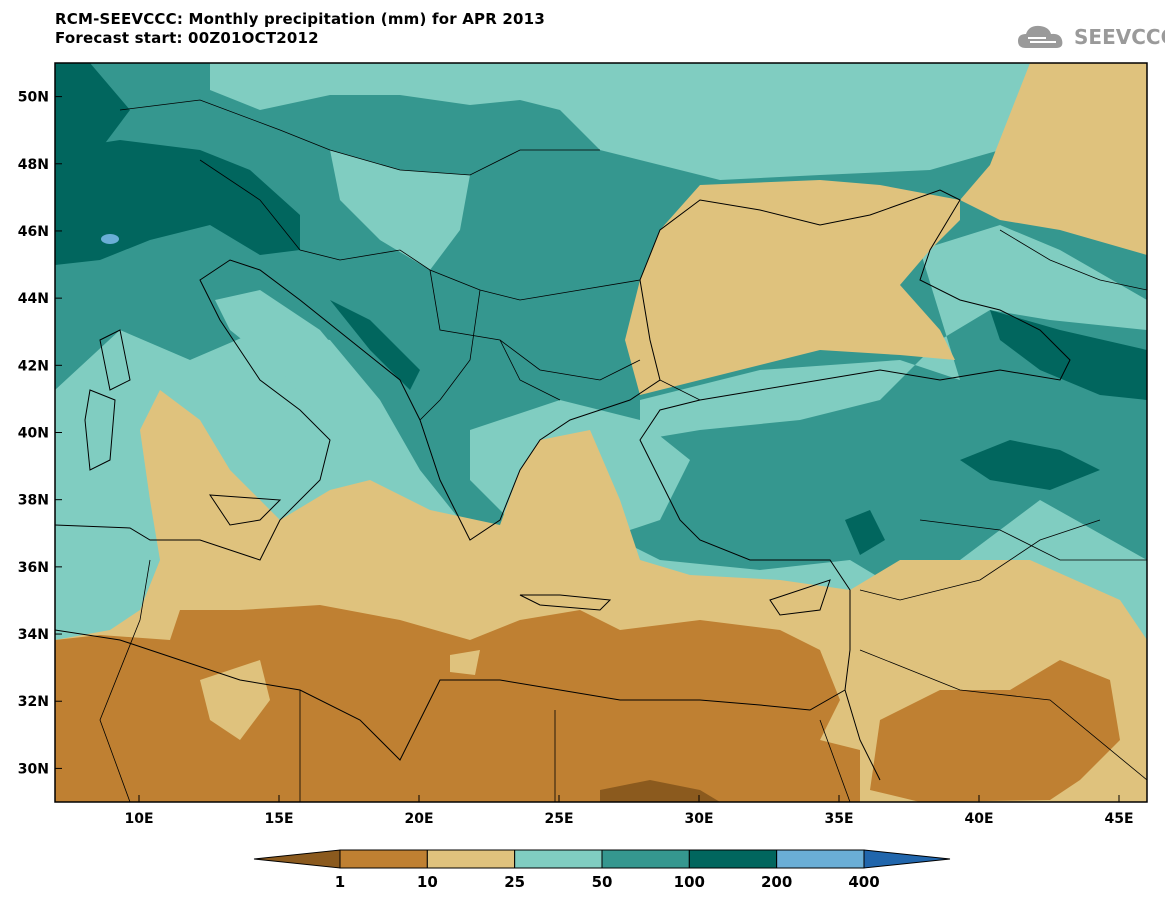  Describe the element at coordinates (92, 106) in the screenshot. I see `field-100-200-north` at that location.